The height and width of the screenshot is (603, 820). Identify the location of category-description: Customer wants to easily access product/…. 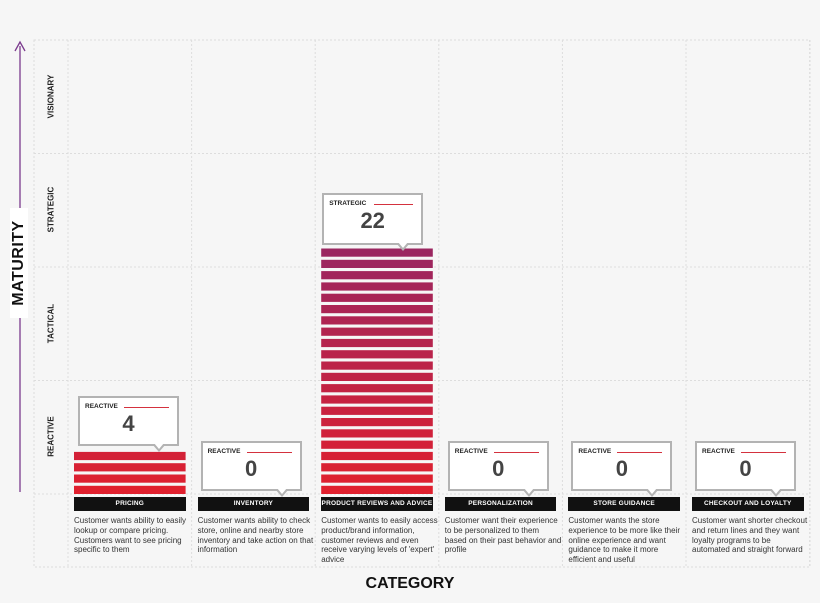
(379, 540).